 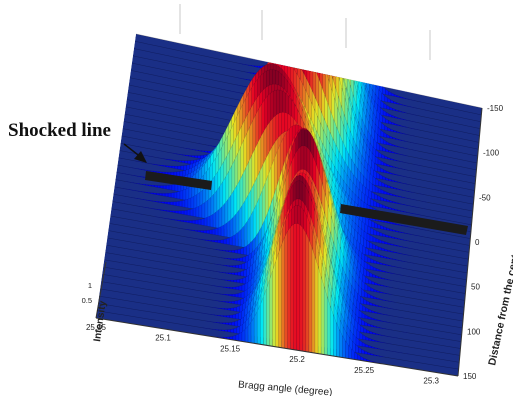 What do you see at coordinates (485, 197) in the screenshot?
I see `y-tick-label: -50` at bounding box center [485, 197].